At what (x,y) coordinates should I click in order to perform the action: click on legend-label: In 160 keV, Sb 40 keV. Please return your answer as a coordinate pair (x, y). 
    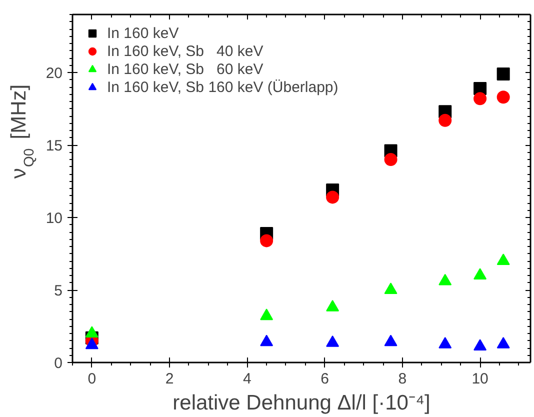
    Looking at the image, I should click on (185, 51).